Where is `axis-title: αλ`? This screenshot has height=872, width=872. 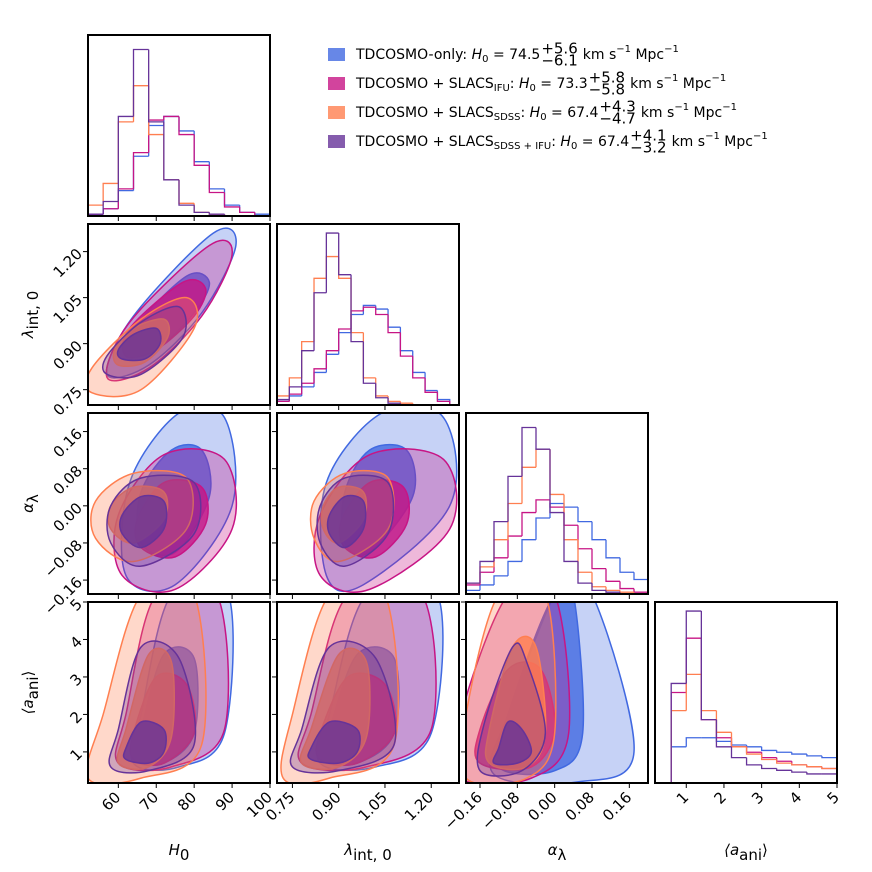
axis-title: αλ is located at coordinates (30, 503).